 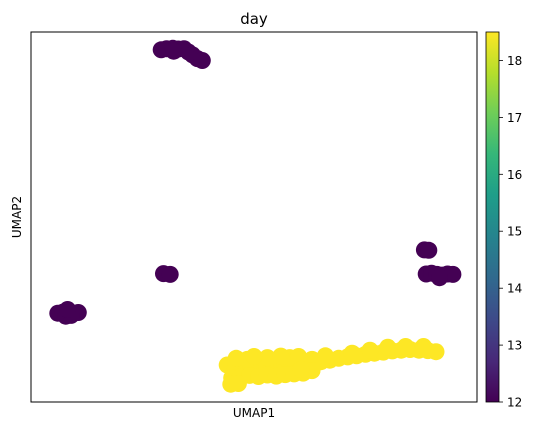 I want to click on colorbar, so click(x=492, y=217).